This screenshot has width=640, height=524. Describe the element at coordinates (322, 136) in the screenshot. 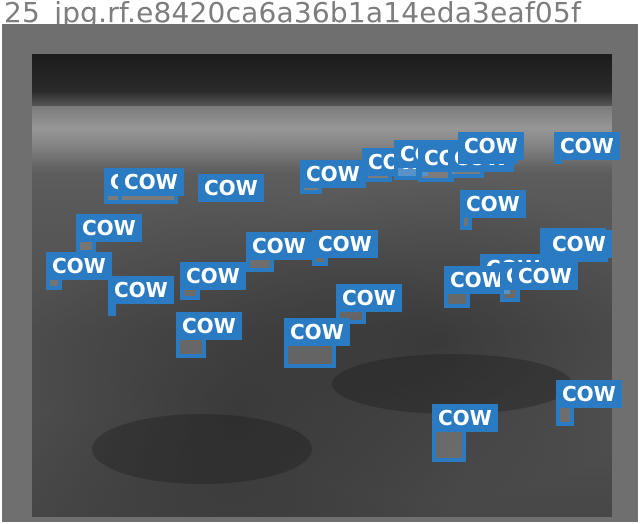

I see `distant-ridge` at that location.